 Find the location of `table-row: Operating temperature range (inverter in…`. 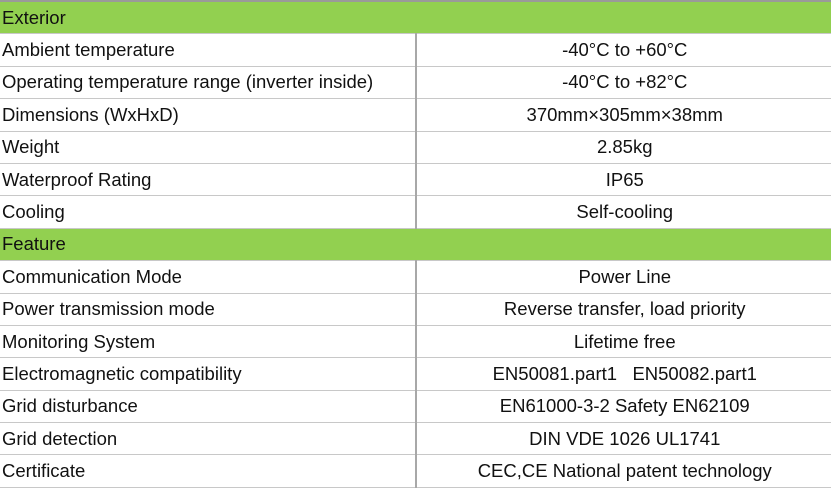

table-row: Operating temperature range (inverter in… is located at coordinates (415, 82).